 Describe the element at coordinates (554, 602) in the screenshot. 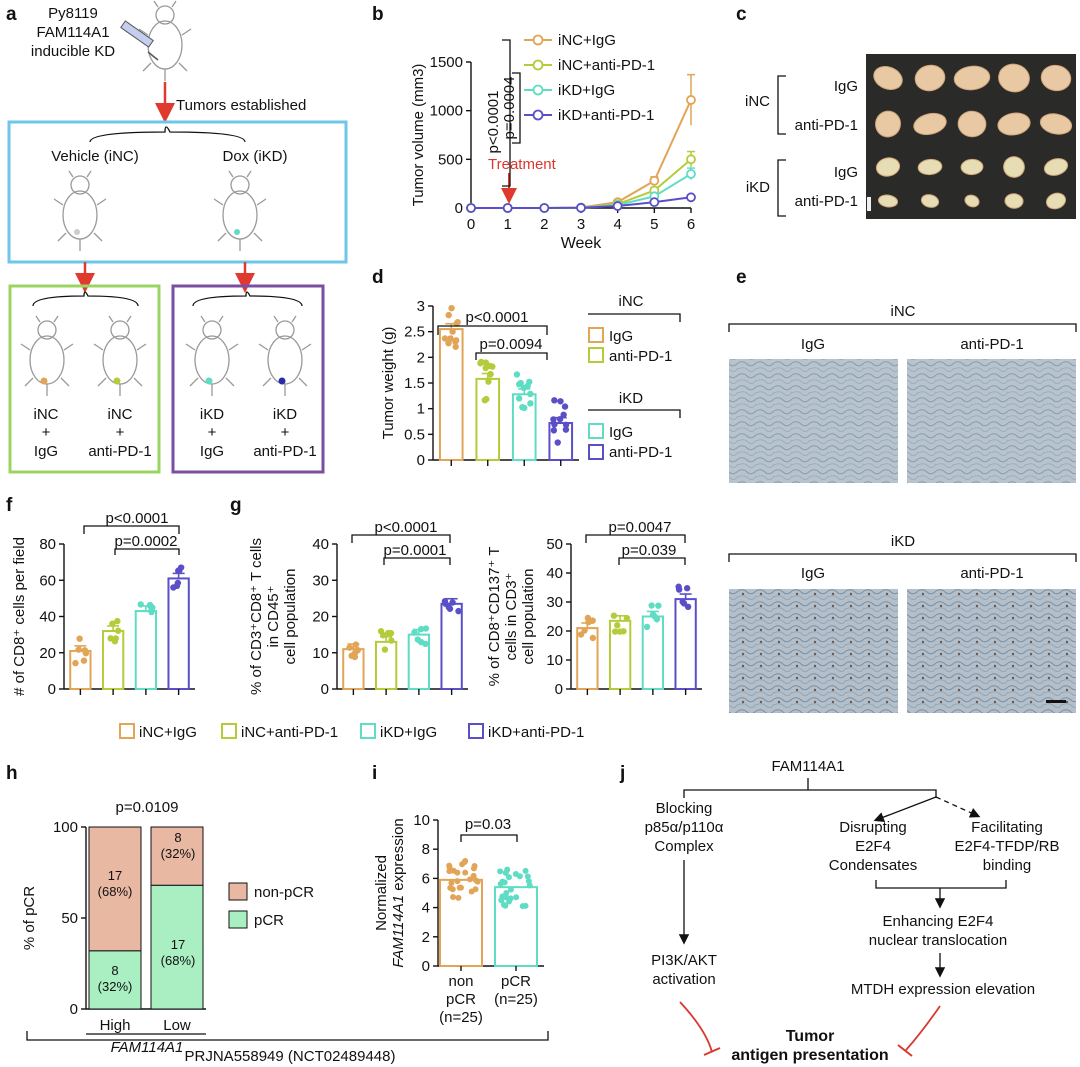

I see `y-tick-label: 30` at that location.